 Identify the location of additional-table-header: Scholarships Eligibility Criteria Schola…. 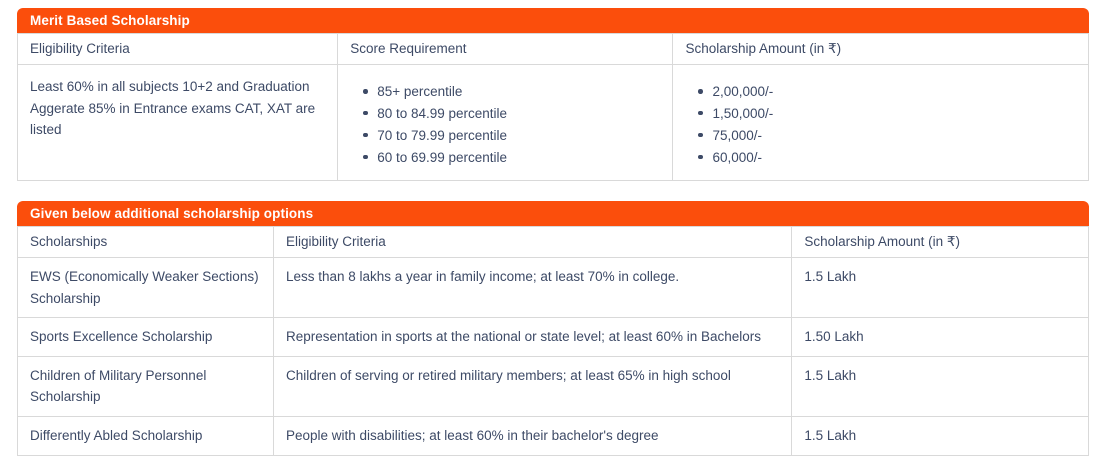
(553, 242).